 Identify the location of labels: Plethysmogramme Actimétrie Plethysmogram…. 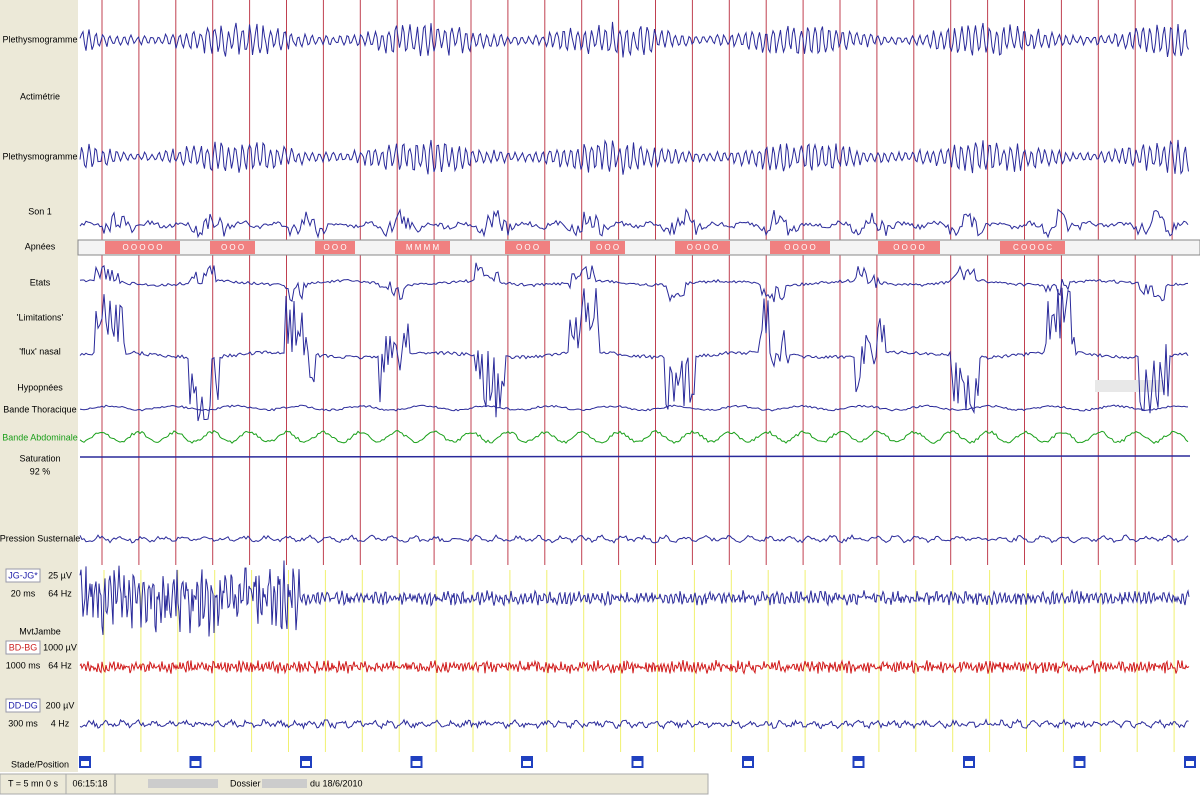
(40, 401).